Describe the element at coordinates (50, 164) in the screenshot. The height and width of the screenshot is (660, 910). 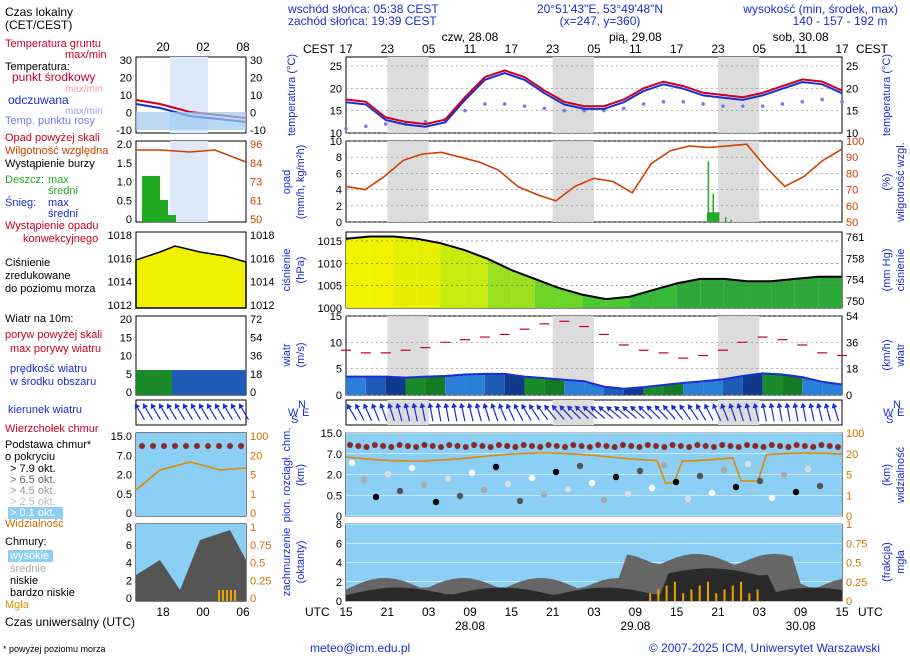
I see `legend-storm: Wystąpienie burzy` at that location.